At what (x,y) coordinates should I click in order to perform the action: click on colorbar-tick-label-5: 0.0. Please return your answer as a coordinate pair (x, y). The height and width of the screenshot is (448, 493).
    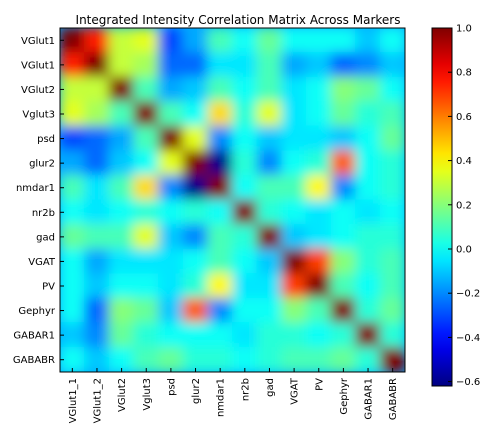
    Looking at the image, I should click on (464, 249).